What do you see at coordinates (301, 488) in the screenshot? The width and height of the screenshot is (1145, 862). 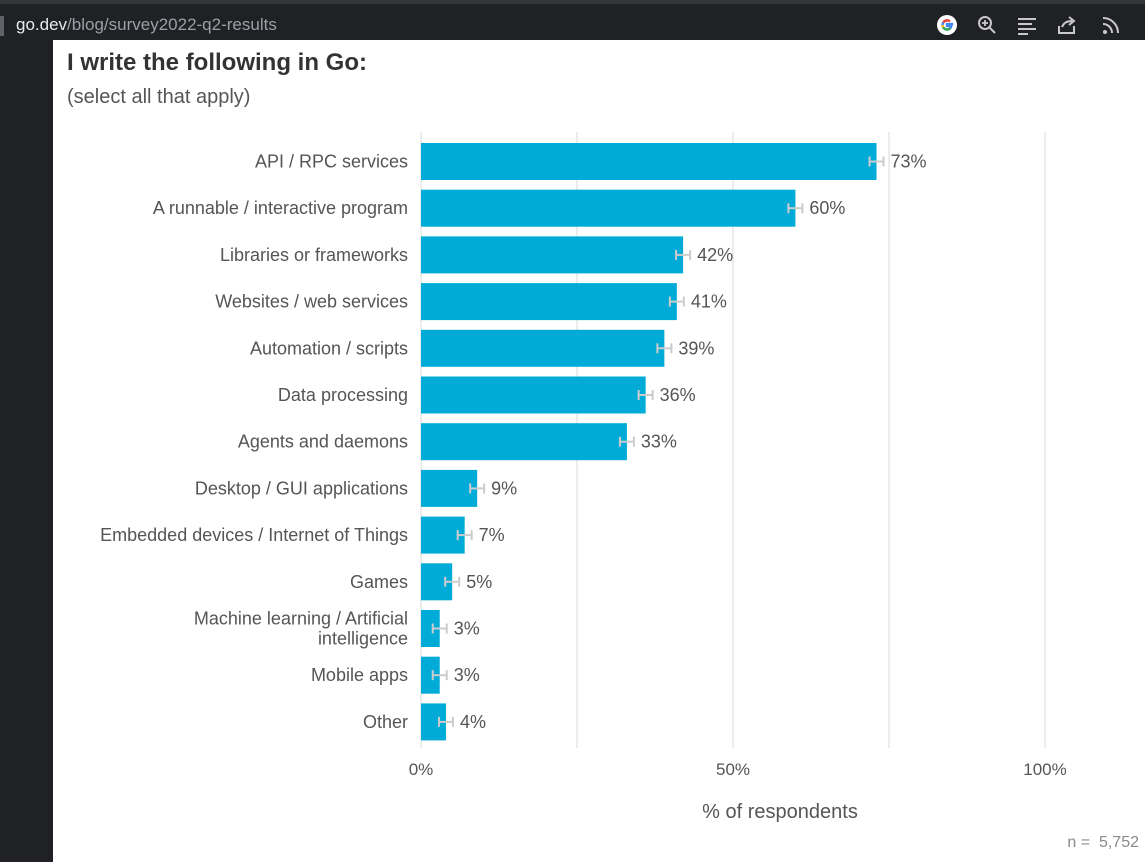 I see `category-label: Desktop / GUI applications` at bounding box center [301, 488].